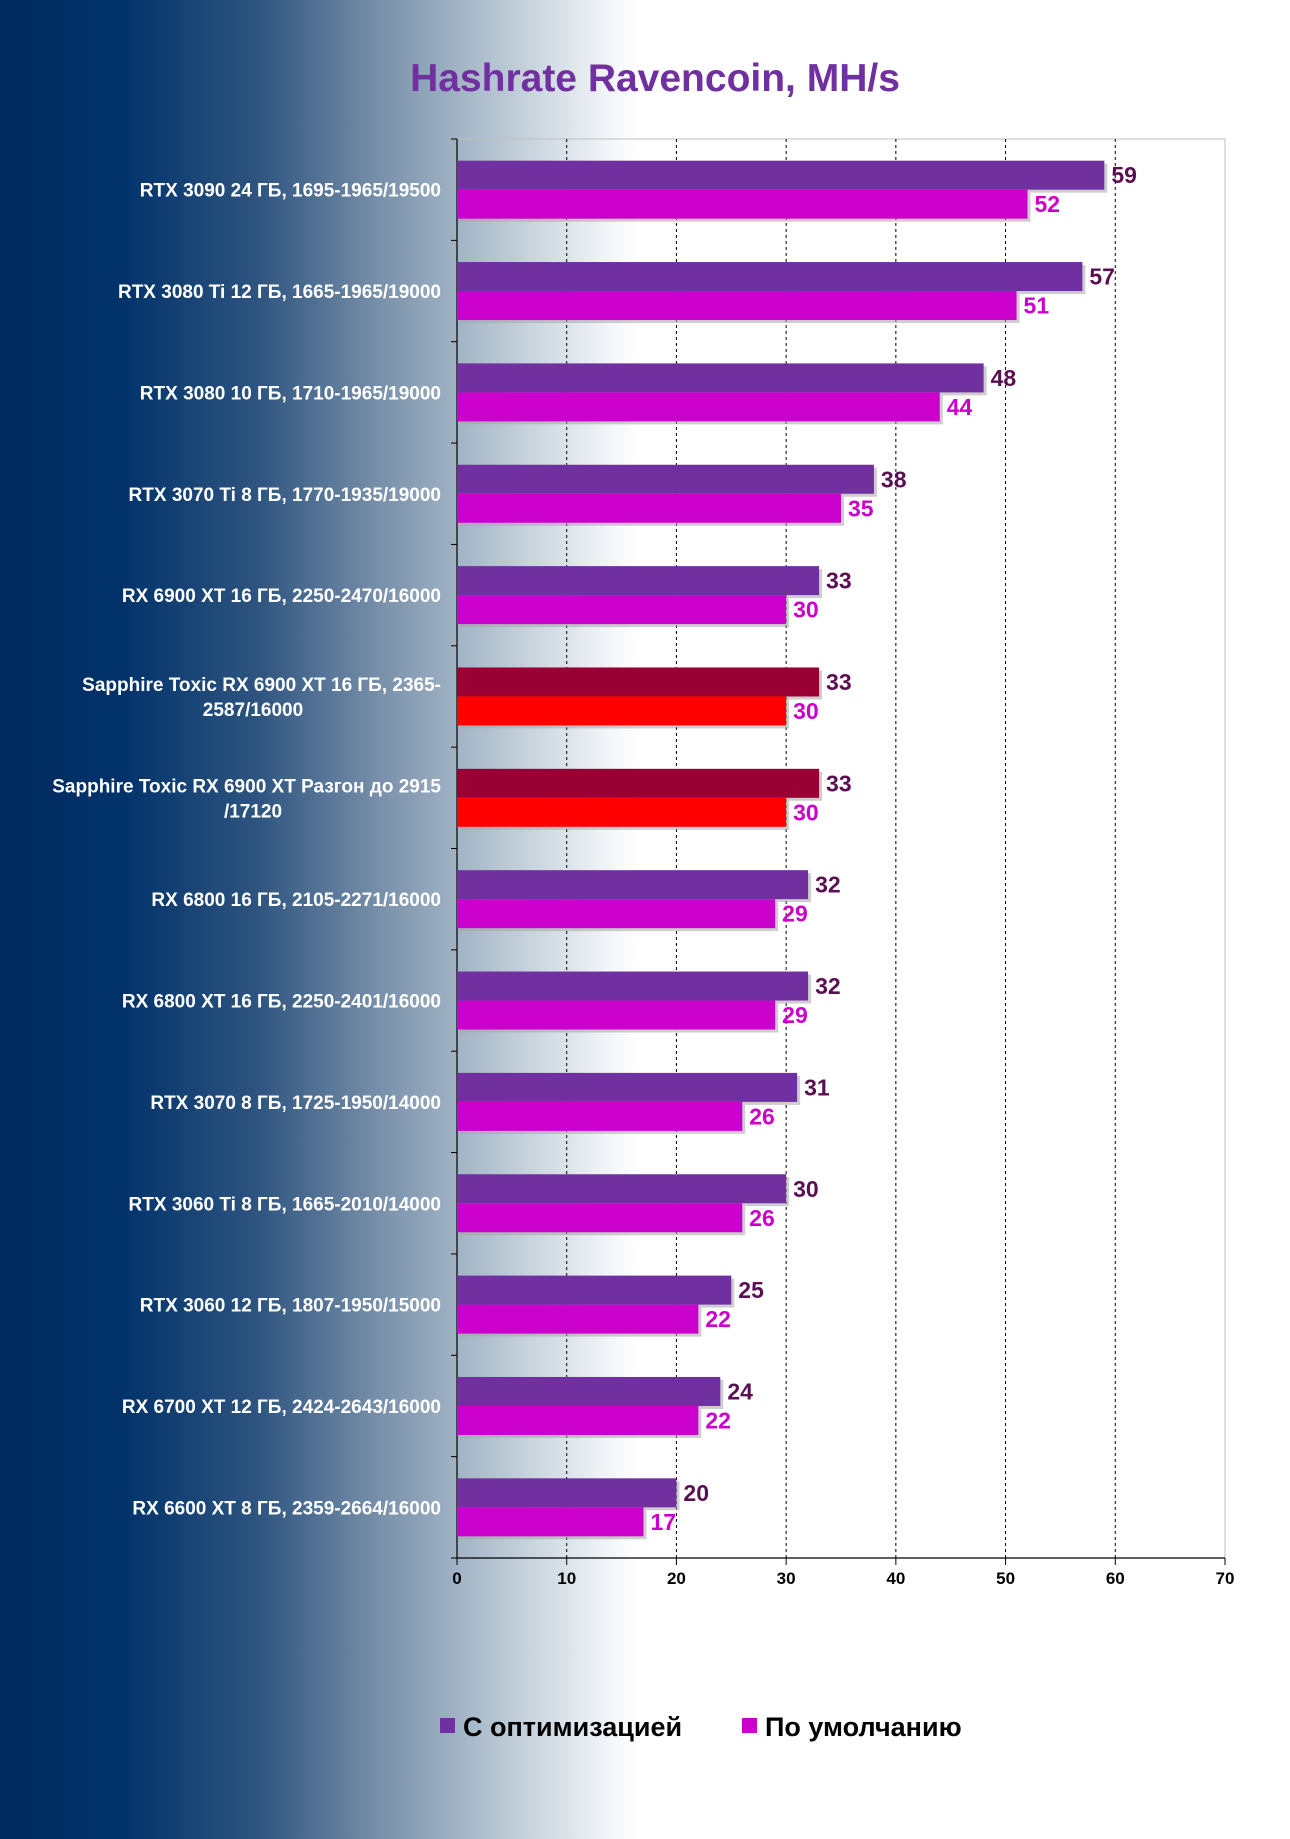 Image resolution: width=1290 pixels, height=1839 pixels. What do you see at coordinates (664, 1522) in the screenshot?
I see `data-label-default: 17` at bounding box center [664, 1522].